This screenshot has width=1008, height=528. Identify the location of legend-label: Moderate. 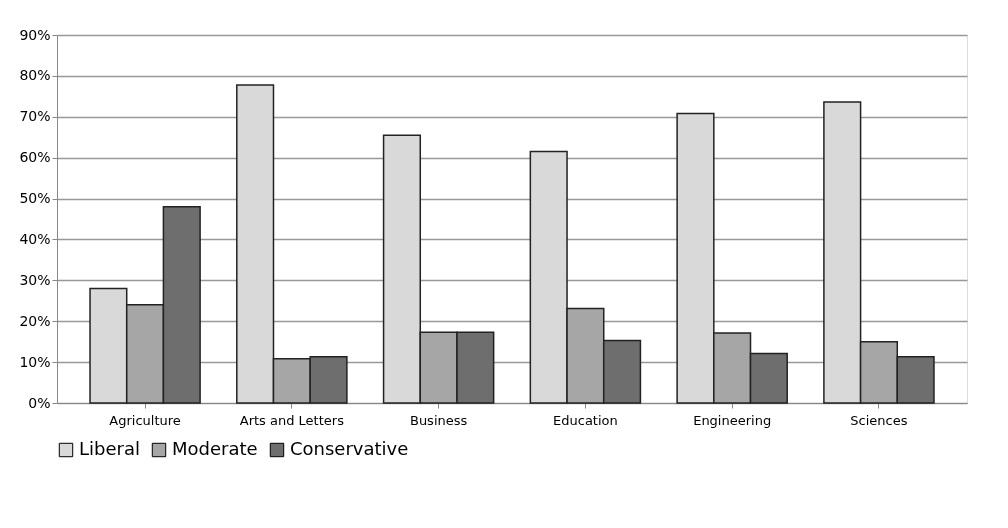
(215, 448).